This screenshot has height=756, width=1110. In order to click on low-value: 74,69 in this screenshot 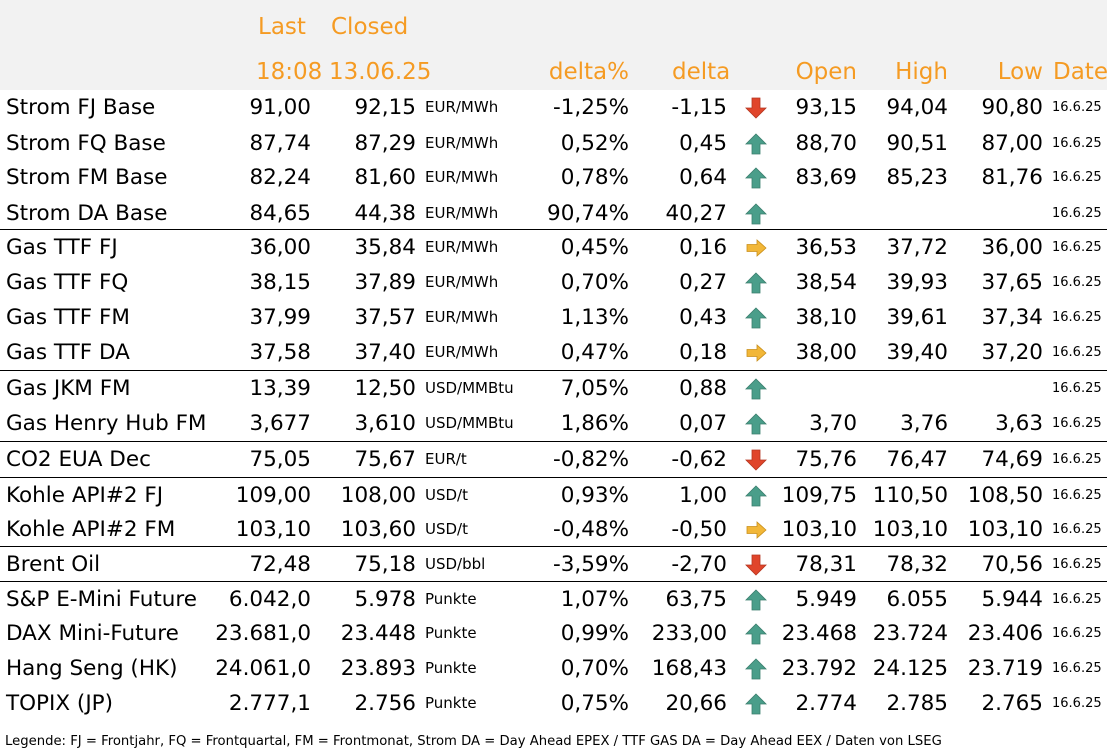, I will do `click(1012, 459)`.